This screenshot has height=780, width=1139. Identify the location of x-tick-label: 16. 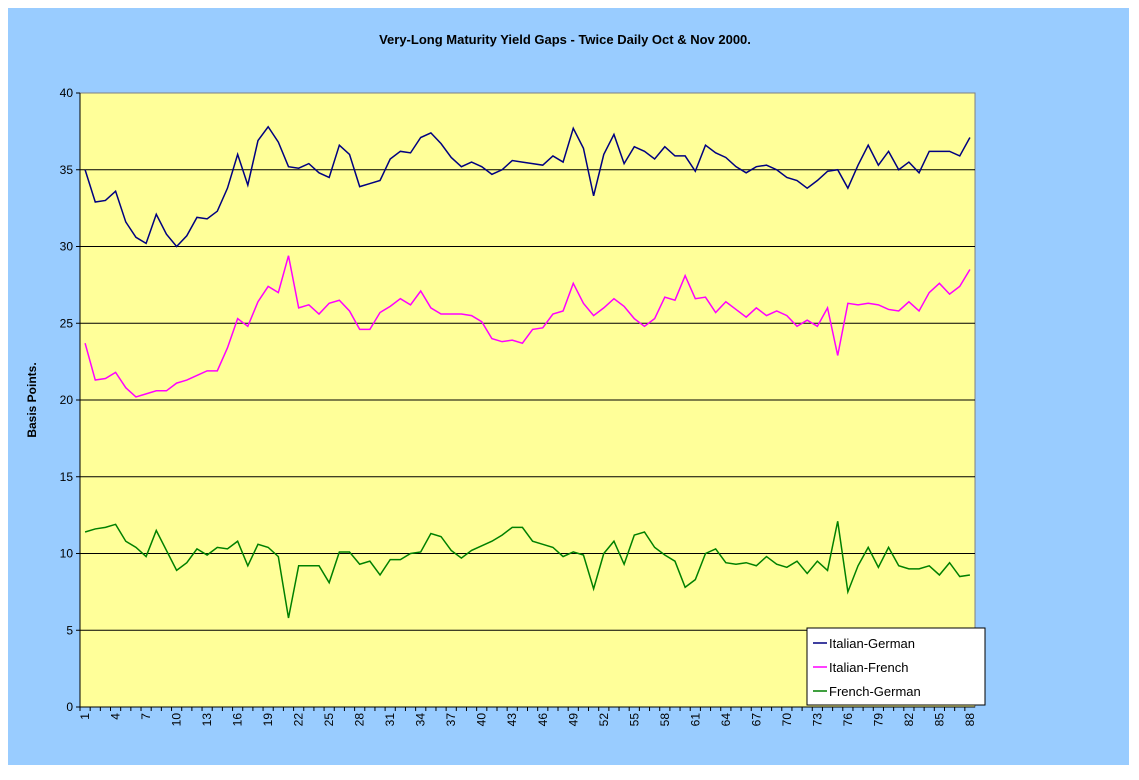
(238, 720).